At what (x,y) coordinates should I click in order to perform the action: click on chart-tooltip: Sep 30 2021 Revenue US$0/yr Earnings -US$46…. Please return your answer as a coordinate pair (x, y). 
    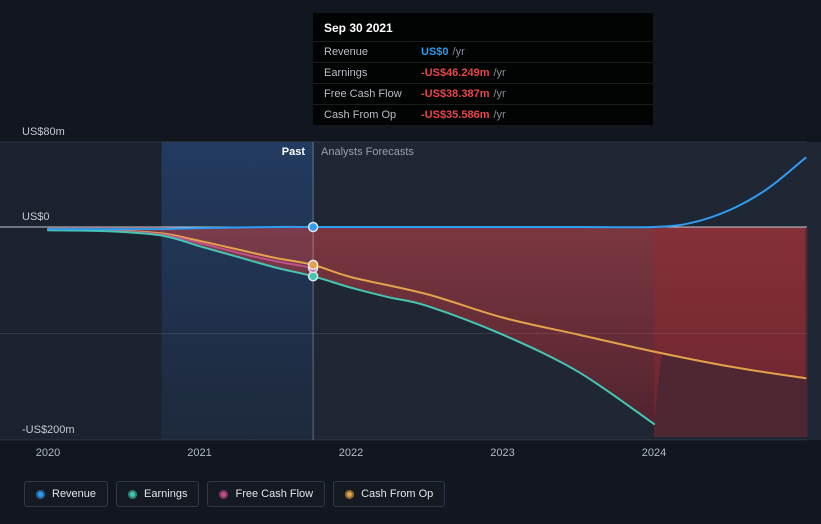
    Looking at the image, I should click on (483, 69).